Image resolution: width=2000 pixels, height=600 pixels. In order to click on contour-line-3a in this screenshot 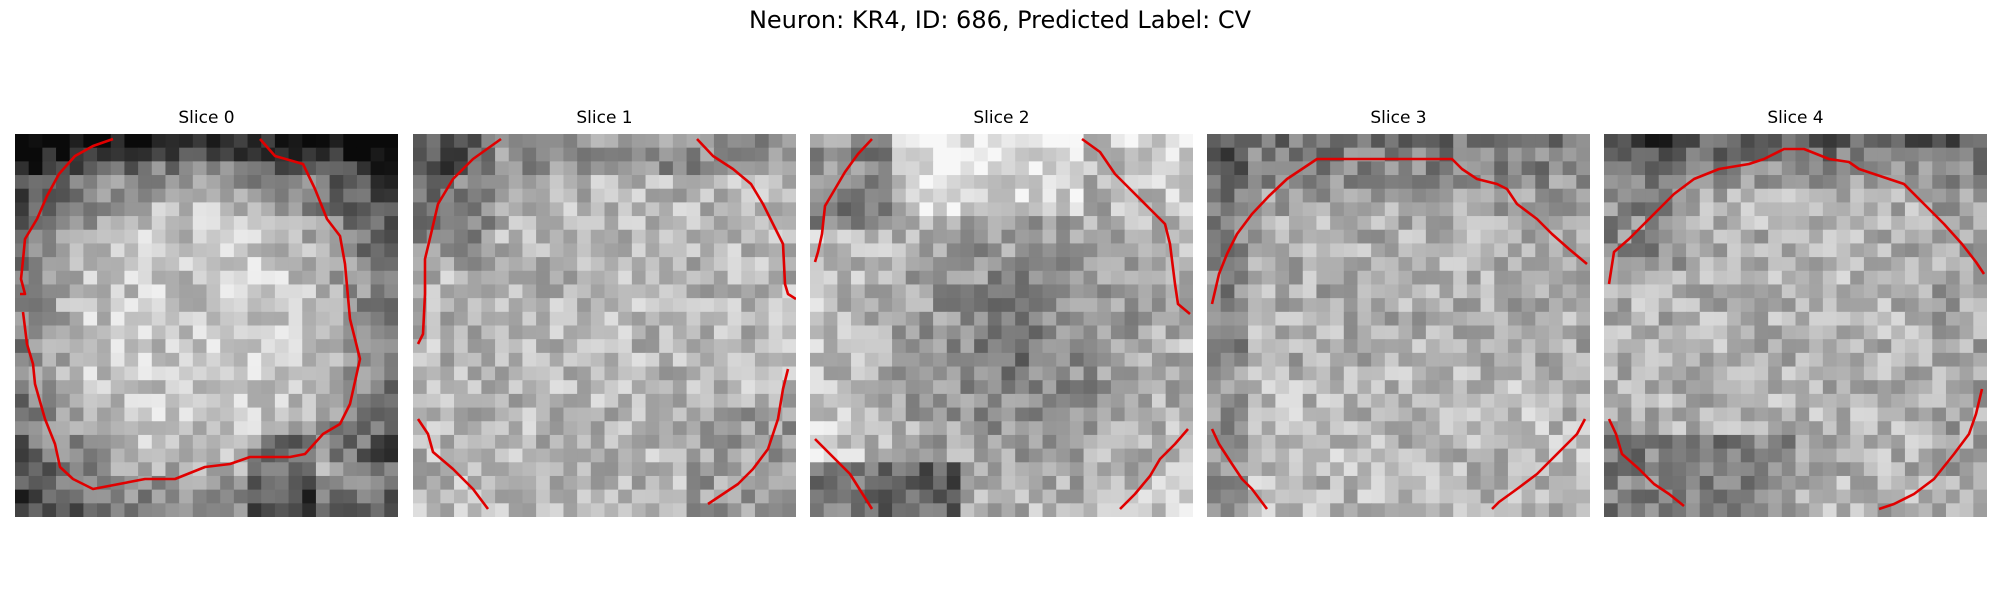, I will do `click(1399, 231)`.